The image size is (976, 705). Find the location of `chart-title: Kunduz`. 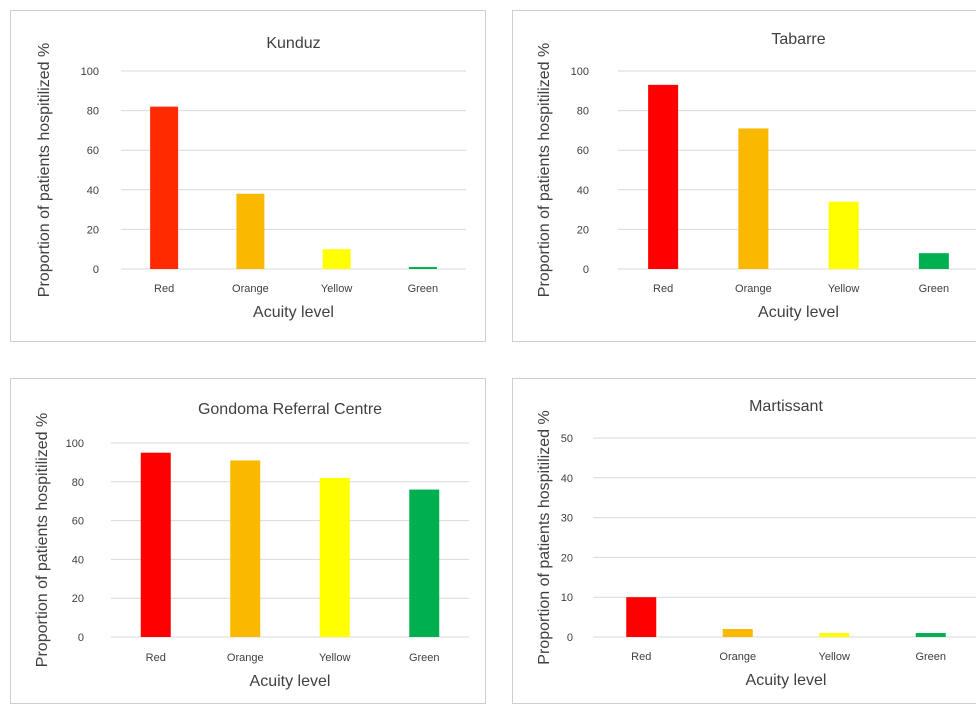

chart-title: Kunduz is located at coordinates (293, 43).